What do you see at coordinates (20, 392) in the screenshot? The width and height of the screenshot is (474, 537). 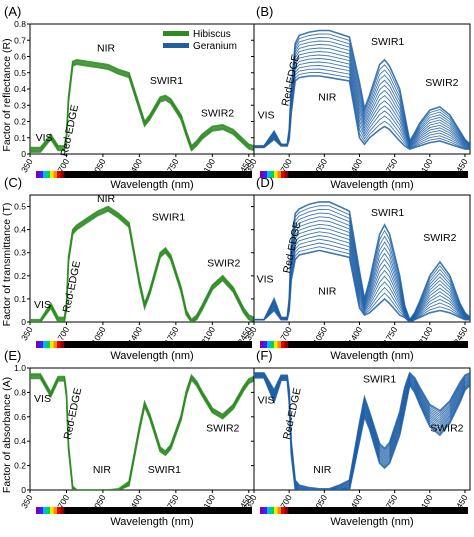 I see `y-tick-label: 0.8` at bounding box center [20, 392].